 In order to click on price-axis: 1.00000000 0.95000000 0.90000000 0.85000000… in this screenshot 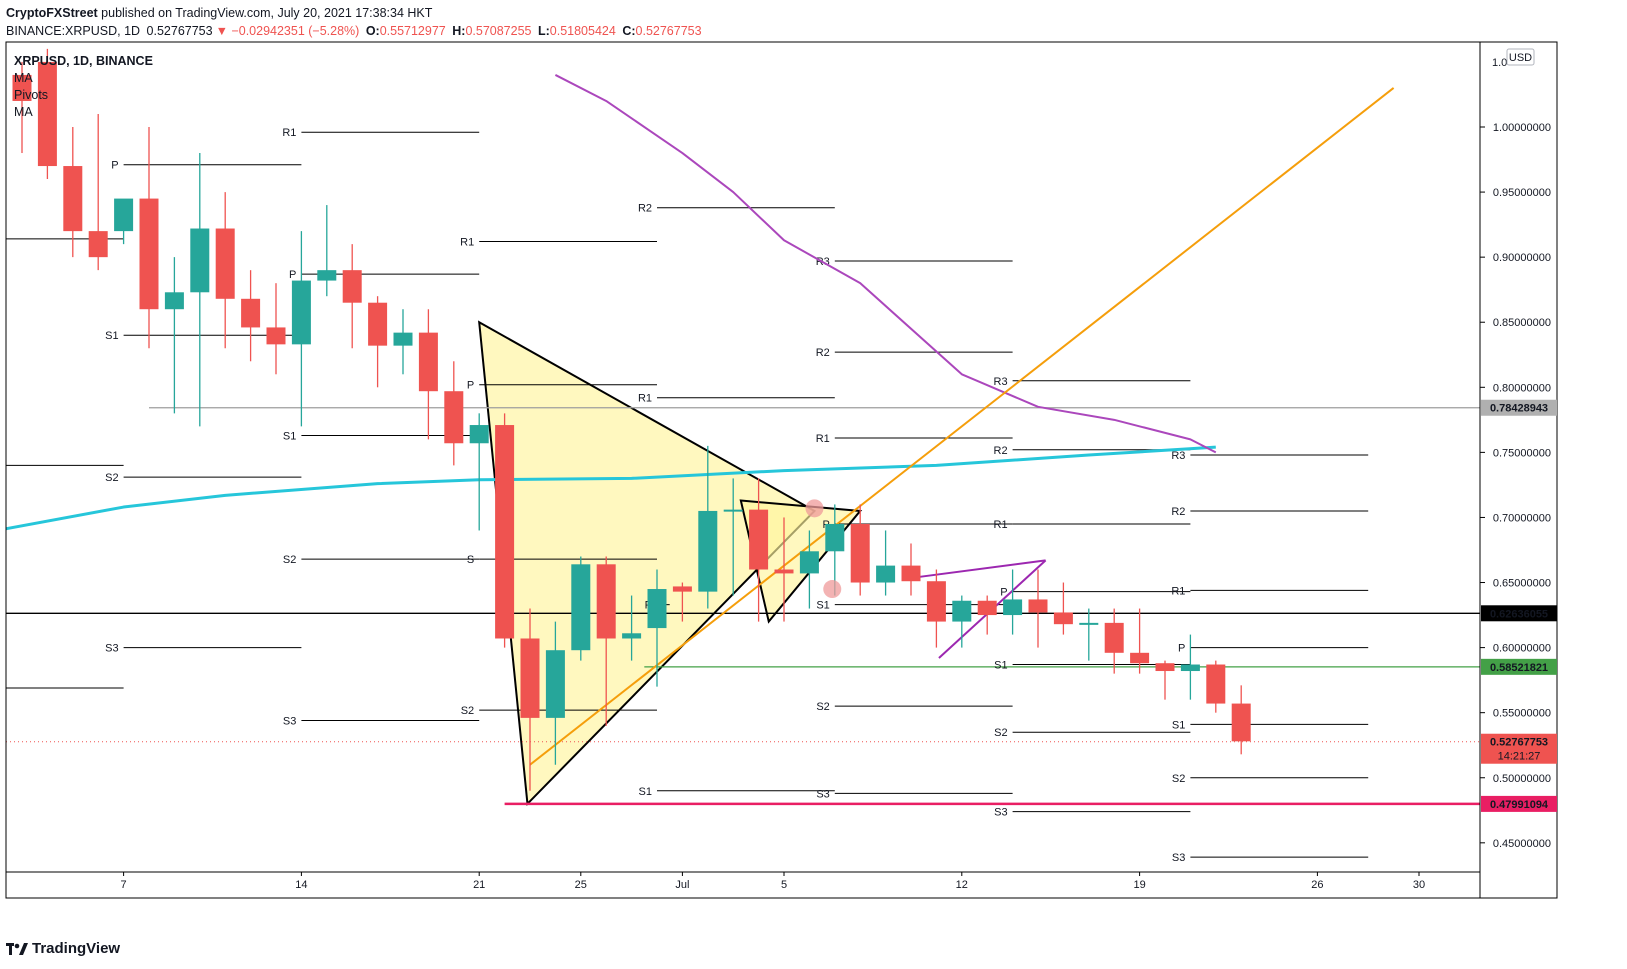, I will do `click(1518, 449)`.